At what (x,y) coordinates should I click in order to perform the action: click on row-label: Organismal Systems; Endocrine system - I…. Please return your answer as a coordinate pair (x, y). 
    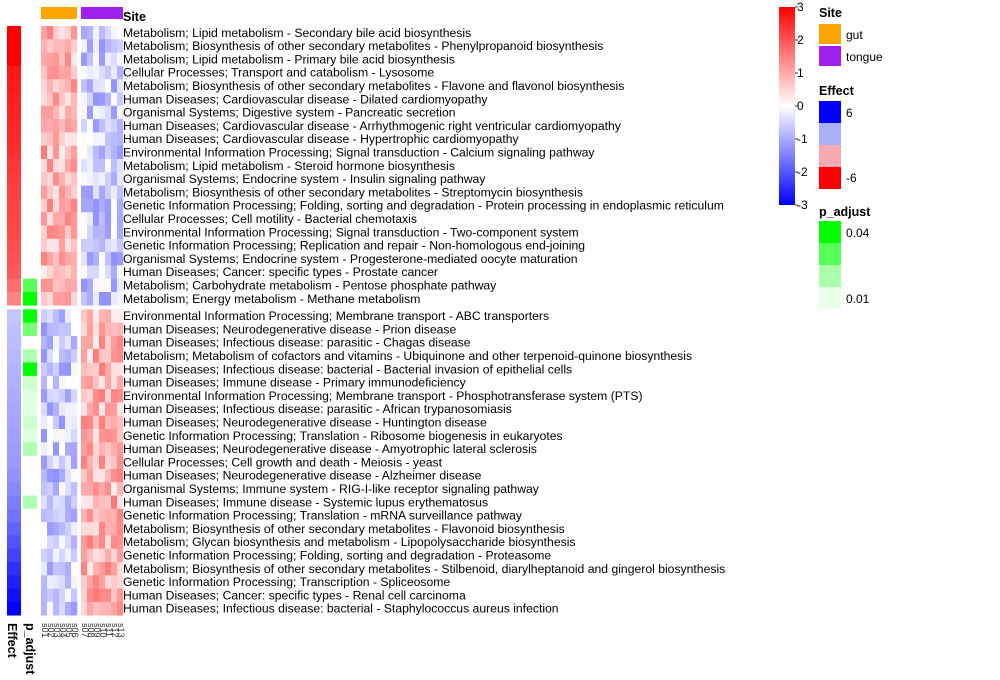
    Looking at the image, I should click on (304, 179).